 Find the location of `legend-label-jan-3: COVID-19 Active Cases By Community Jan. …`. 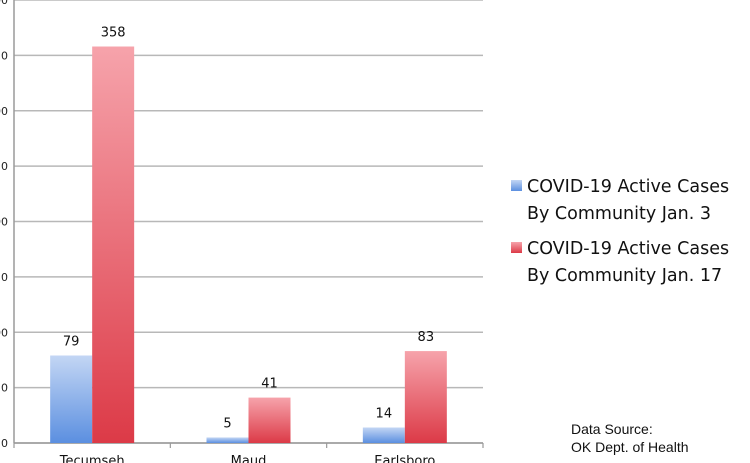

legend-label-jan-3: COVID-19 Active Cases By Community Jan. … is located at coordinates (628, 200).